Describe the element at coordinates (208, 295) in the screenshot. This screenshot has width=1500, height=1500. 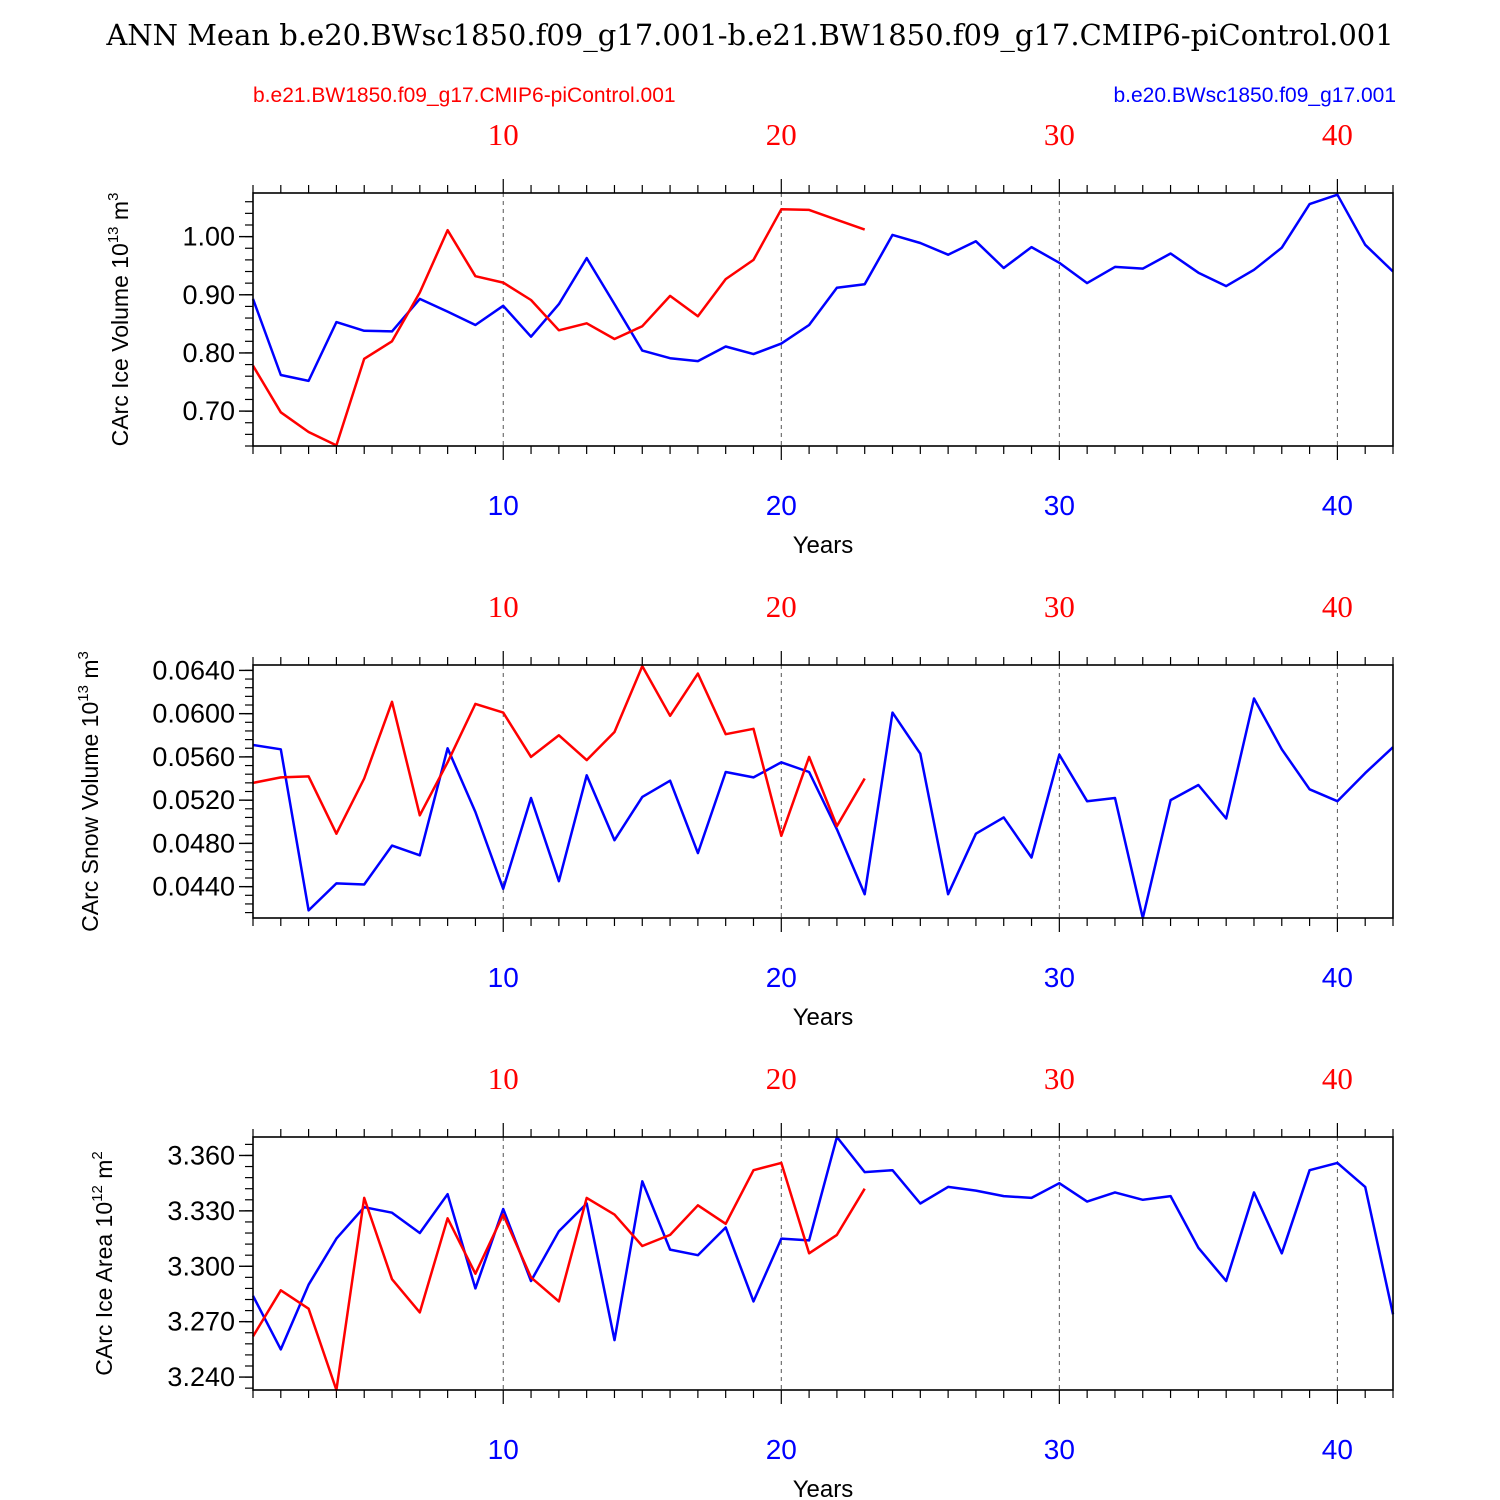
I see `y-tick-label: 0.90` at that location.